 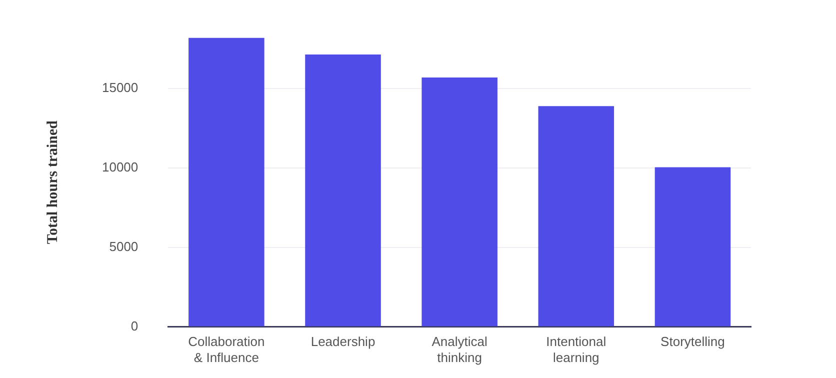 I want to click on x-tick-label: Collaboration & Influence, so click(x=226, y=349).